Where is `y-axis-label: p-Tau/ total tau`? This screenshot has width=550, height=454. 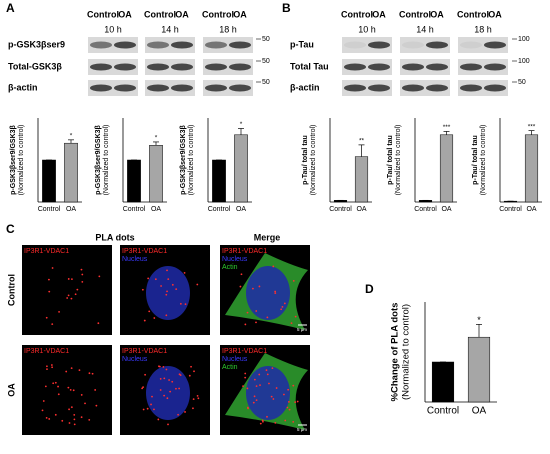
y-axis-label: p-Tau/ total tau is located at coordinates (305, 160).